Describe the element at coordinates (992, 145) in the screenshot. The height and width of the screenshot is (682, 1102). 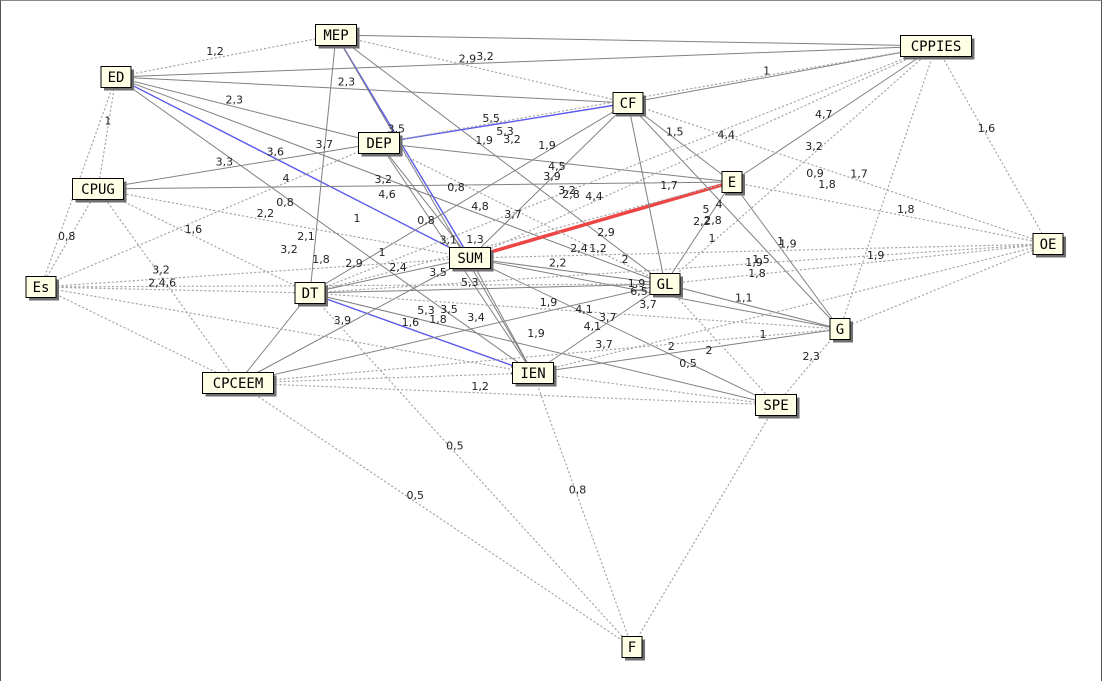
I see `edge-cppies-oe` at that location.